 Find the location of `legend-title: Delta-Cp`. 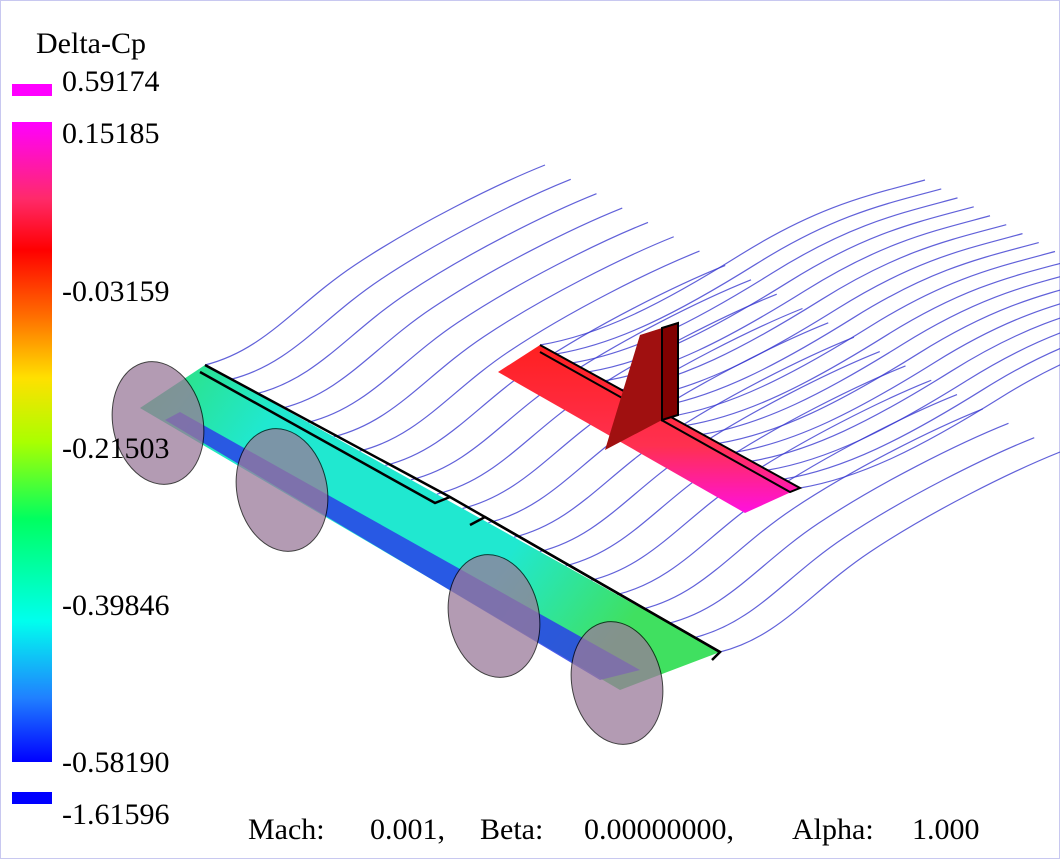

legend-title: Delta-Cp is located at coordinates (91, 43).